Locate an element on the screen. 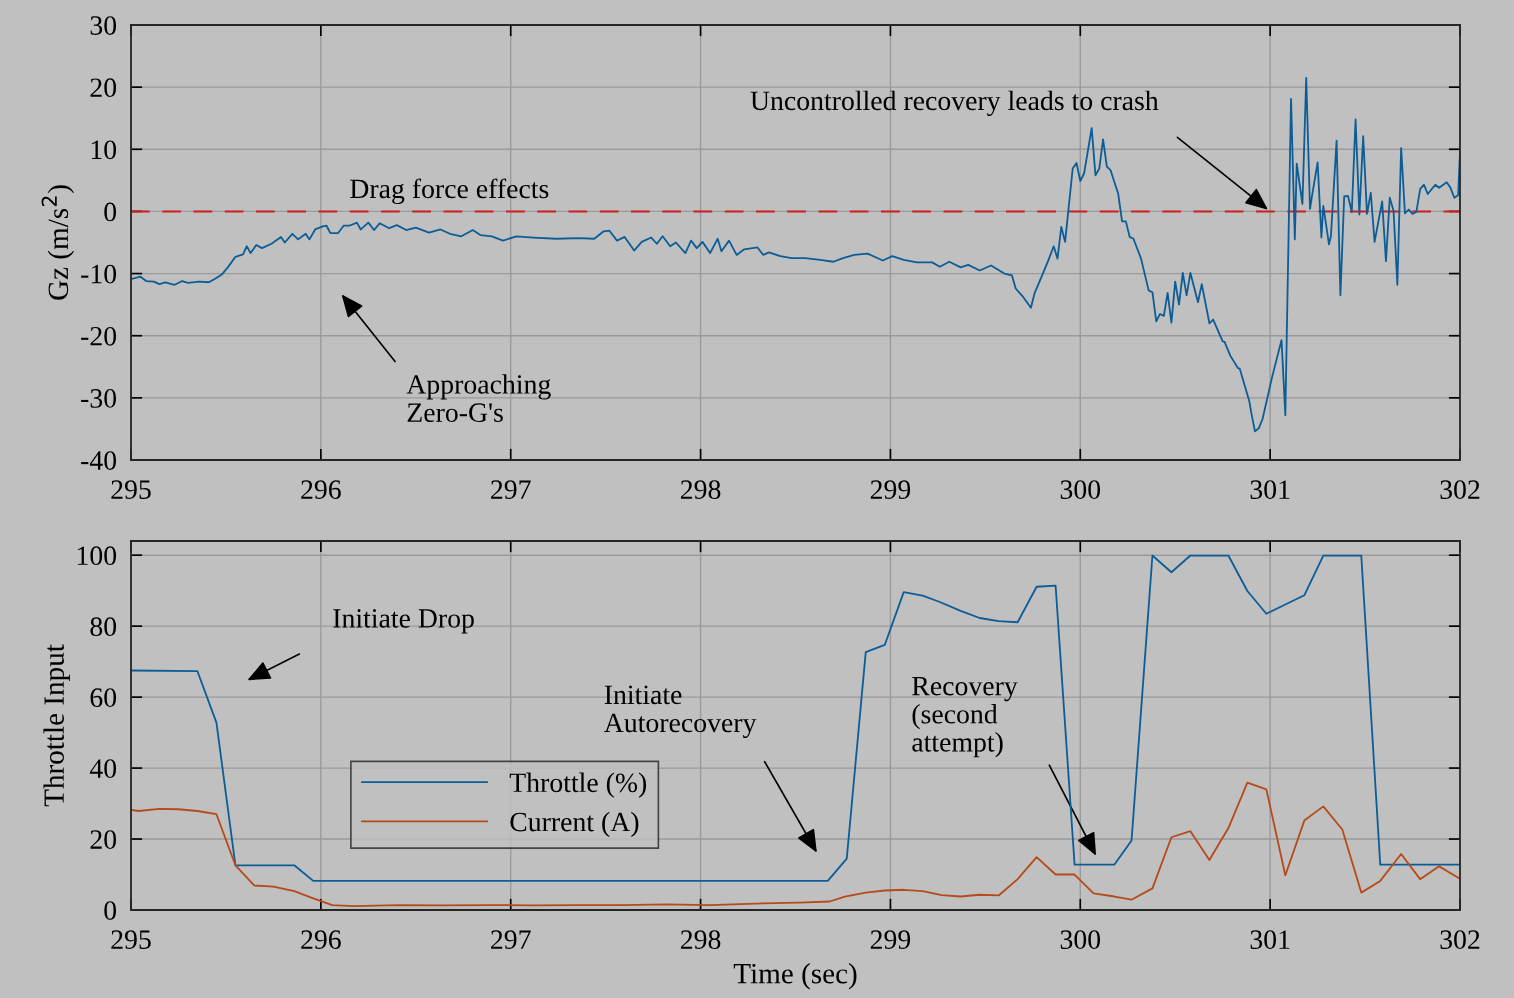  y-tick-label: 40 is located at coordinates (103, 768).